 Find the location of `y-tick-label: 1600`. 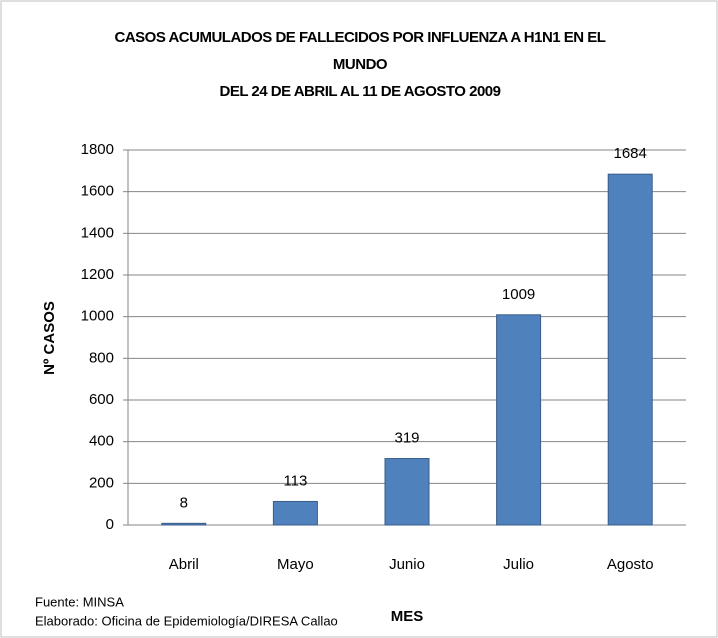

y-tick-label: 1600 is located at coordinates (97, 191).